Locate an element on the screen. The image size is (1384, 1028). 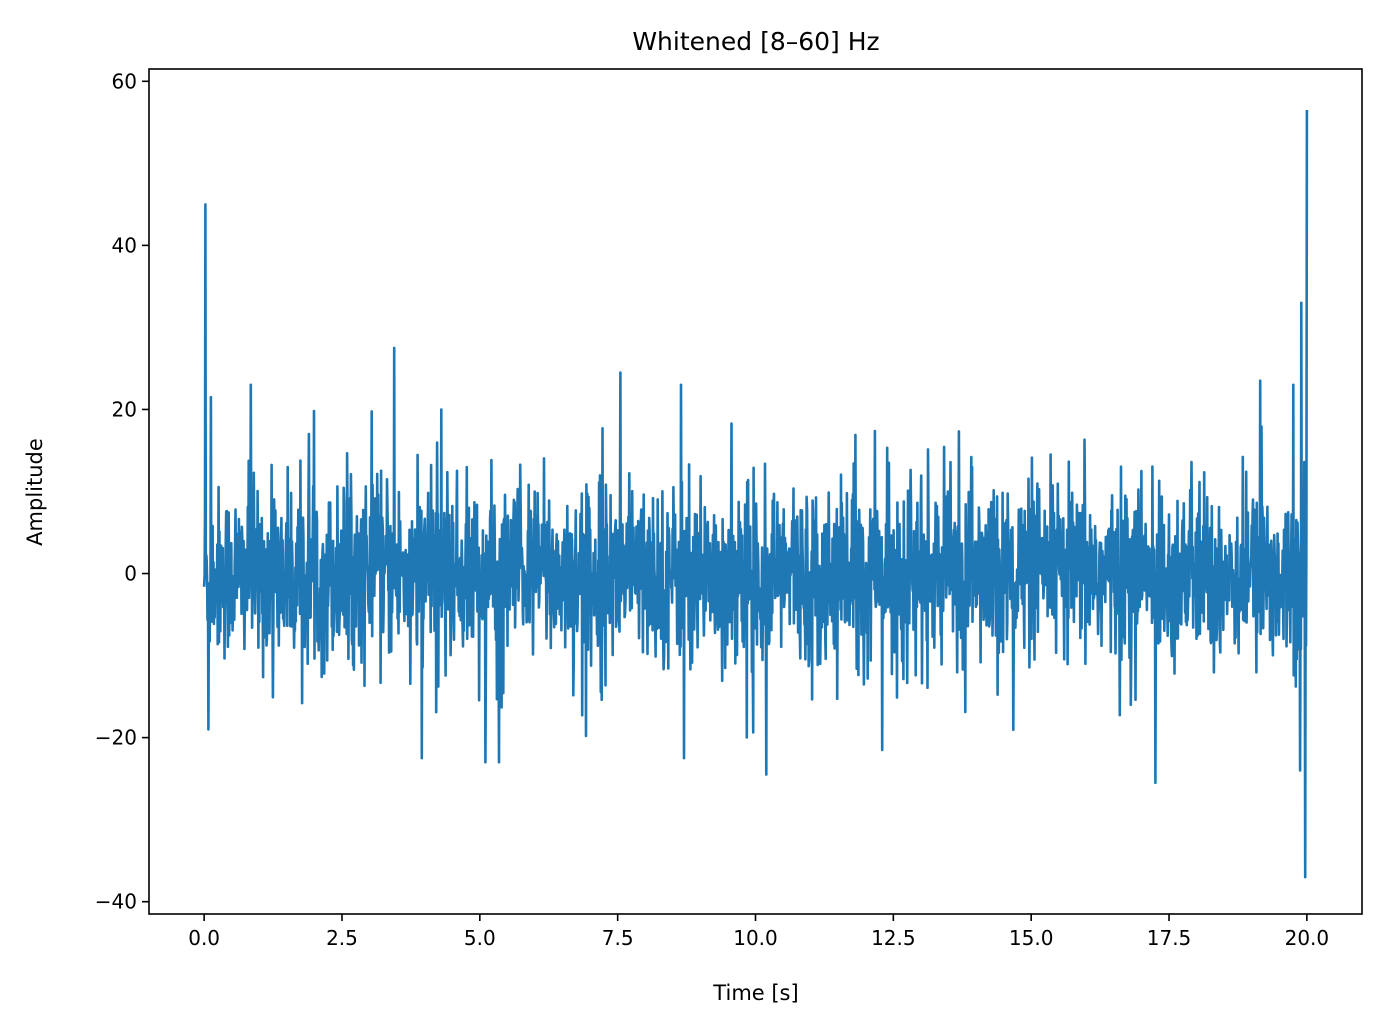
y-axis: −40 −20 0 20 40 60 is located at coordinates (122, 491).